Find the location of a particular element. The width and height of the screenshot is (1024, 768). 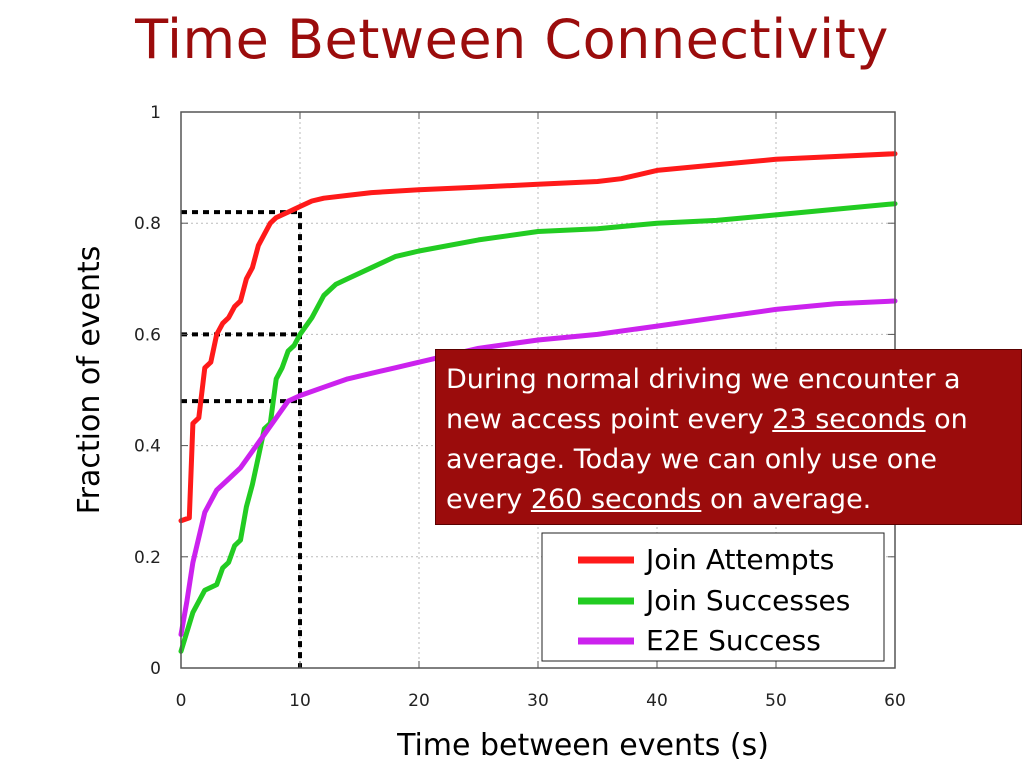

x-axis-title: Time between events (s) is located at coordinates (582, 745).